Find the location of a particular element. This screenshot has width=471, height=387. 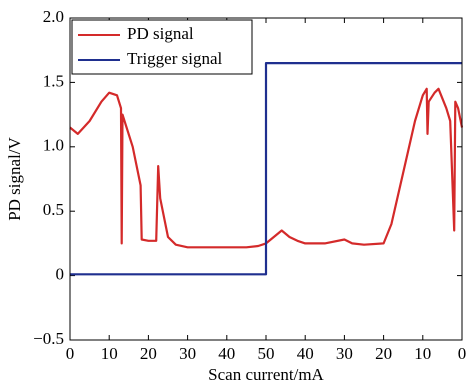

y-tick-label: 1.5 is located at coordinates (53, 80).